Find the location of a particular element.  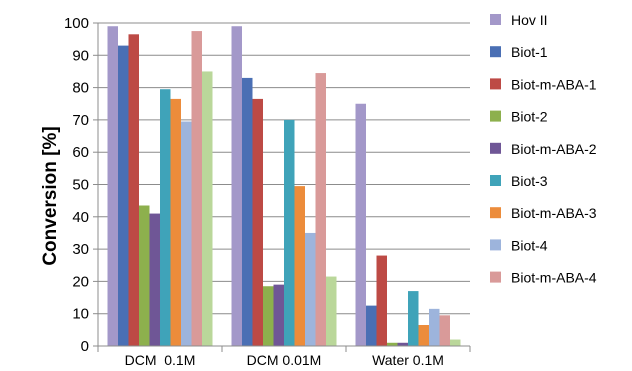

y-tick-label: 80 is located at coordinates (80, 88).